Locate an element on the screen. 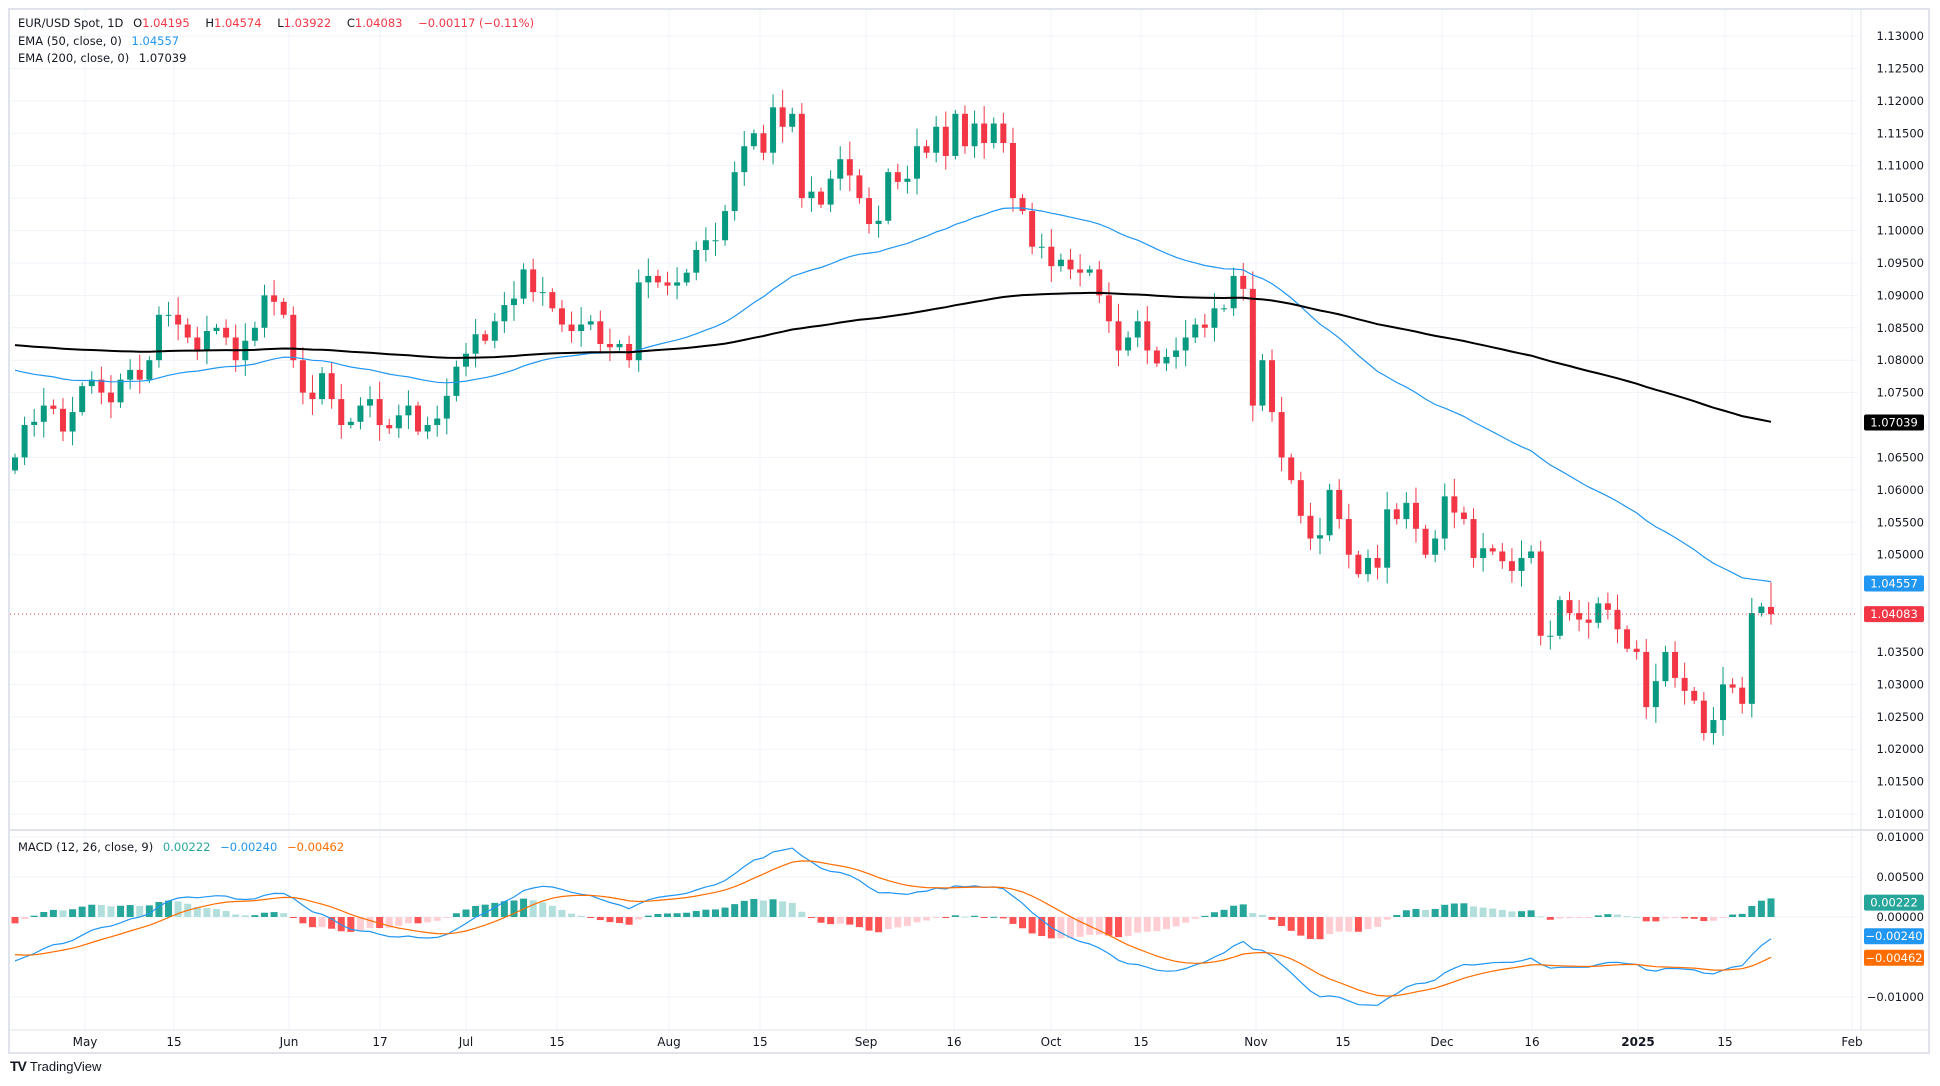 Image resolution: width=1940 pixels, height=1086 pixels. time-axis-label: 16 is located at coordinates (953, 1042).